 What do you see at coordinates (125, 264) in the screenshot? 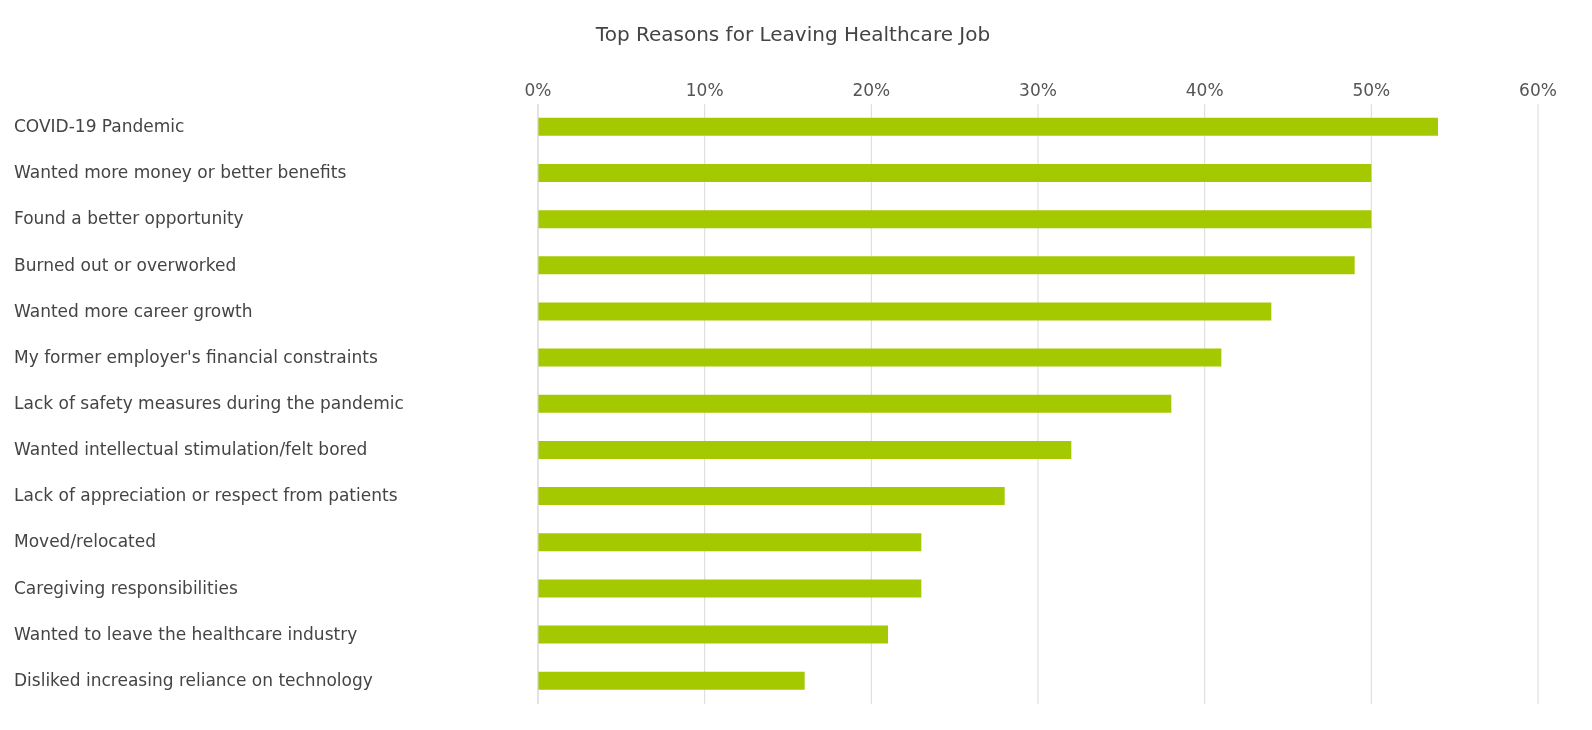
I see `y-tick-label: Burned out or overworked` at bounding box center [125, 264].